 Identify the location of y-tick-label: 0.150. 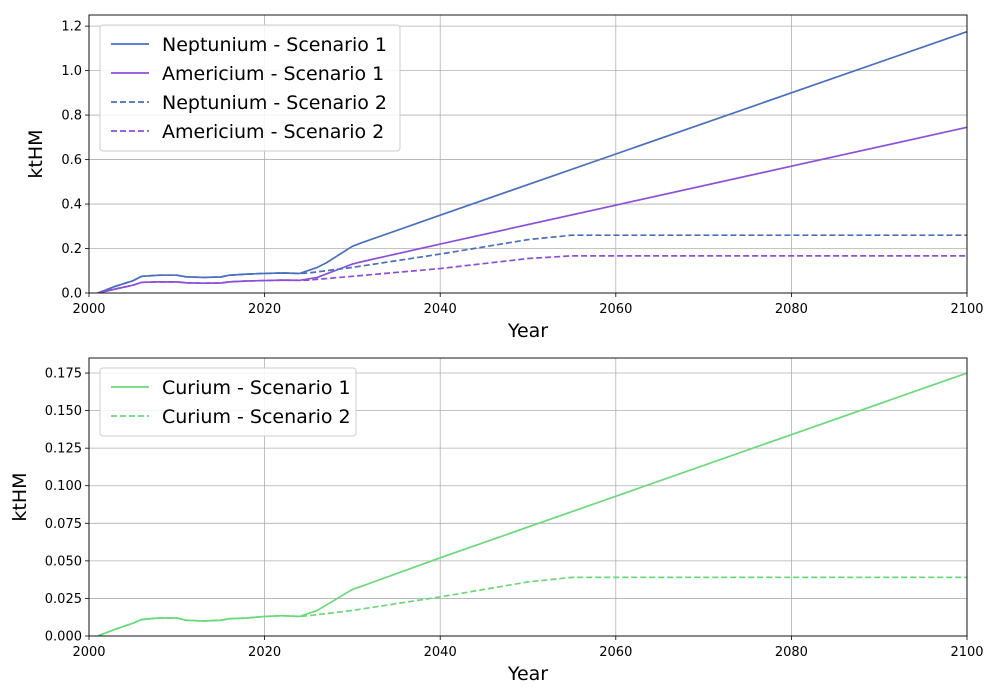
(63, 411).